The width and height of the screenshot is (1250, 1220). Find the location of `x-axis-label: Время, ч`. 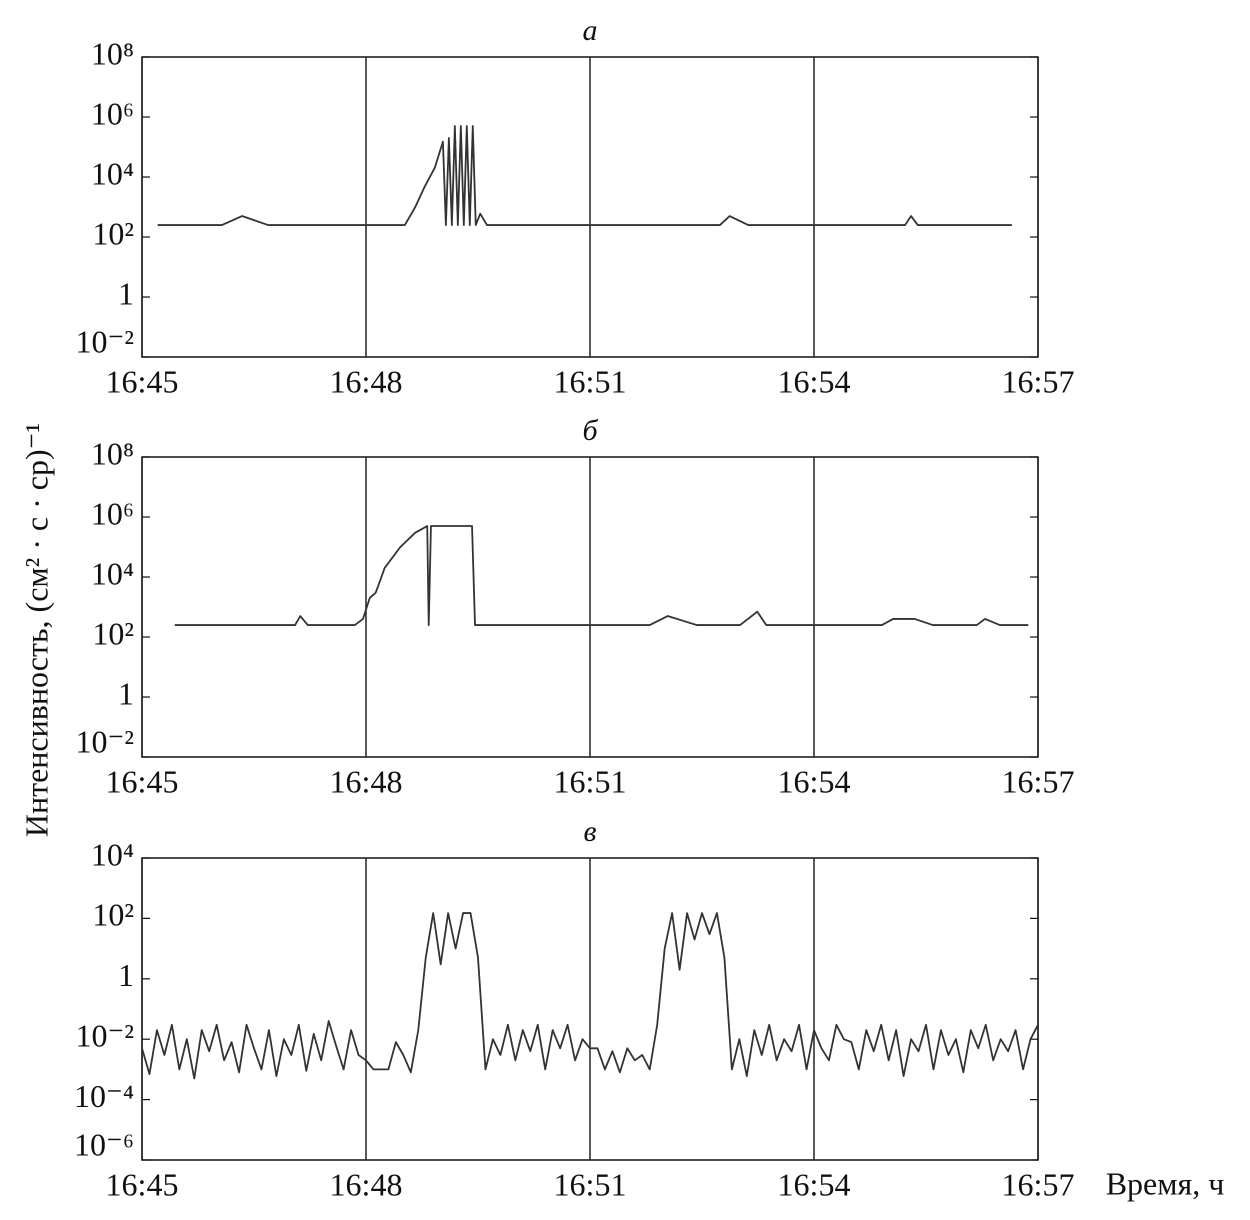

x-axis-label: Время, ч is located at coordinates (1165, 1183).